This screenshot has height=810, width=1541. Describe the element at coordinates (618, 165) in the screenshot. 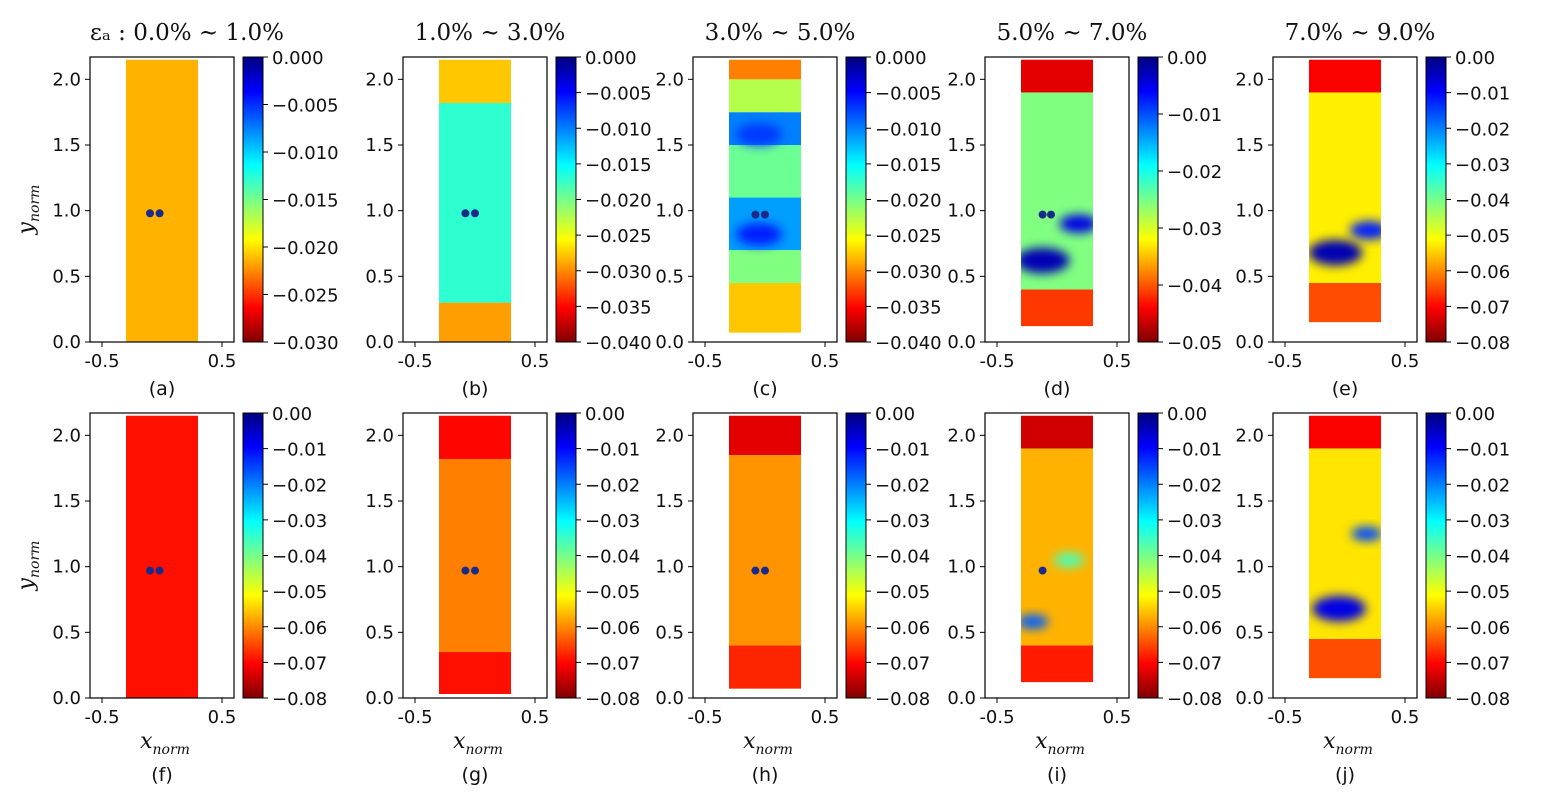

I see `colorbar-tick-label: −0.015` at that location.